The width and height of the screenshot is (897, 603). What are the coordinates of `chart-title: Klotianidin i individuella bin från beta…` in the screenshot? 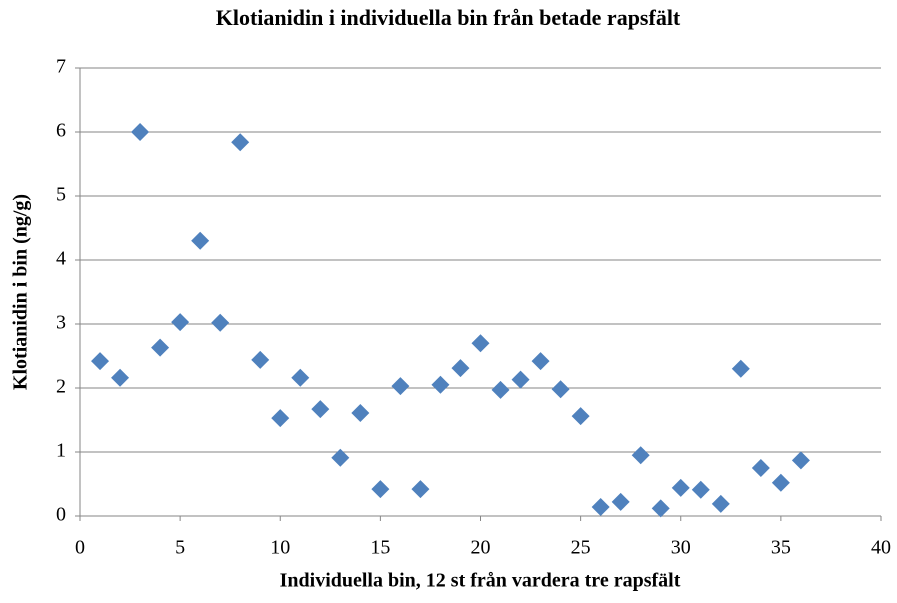 It's located at (448, 17).